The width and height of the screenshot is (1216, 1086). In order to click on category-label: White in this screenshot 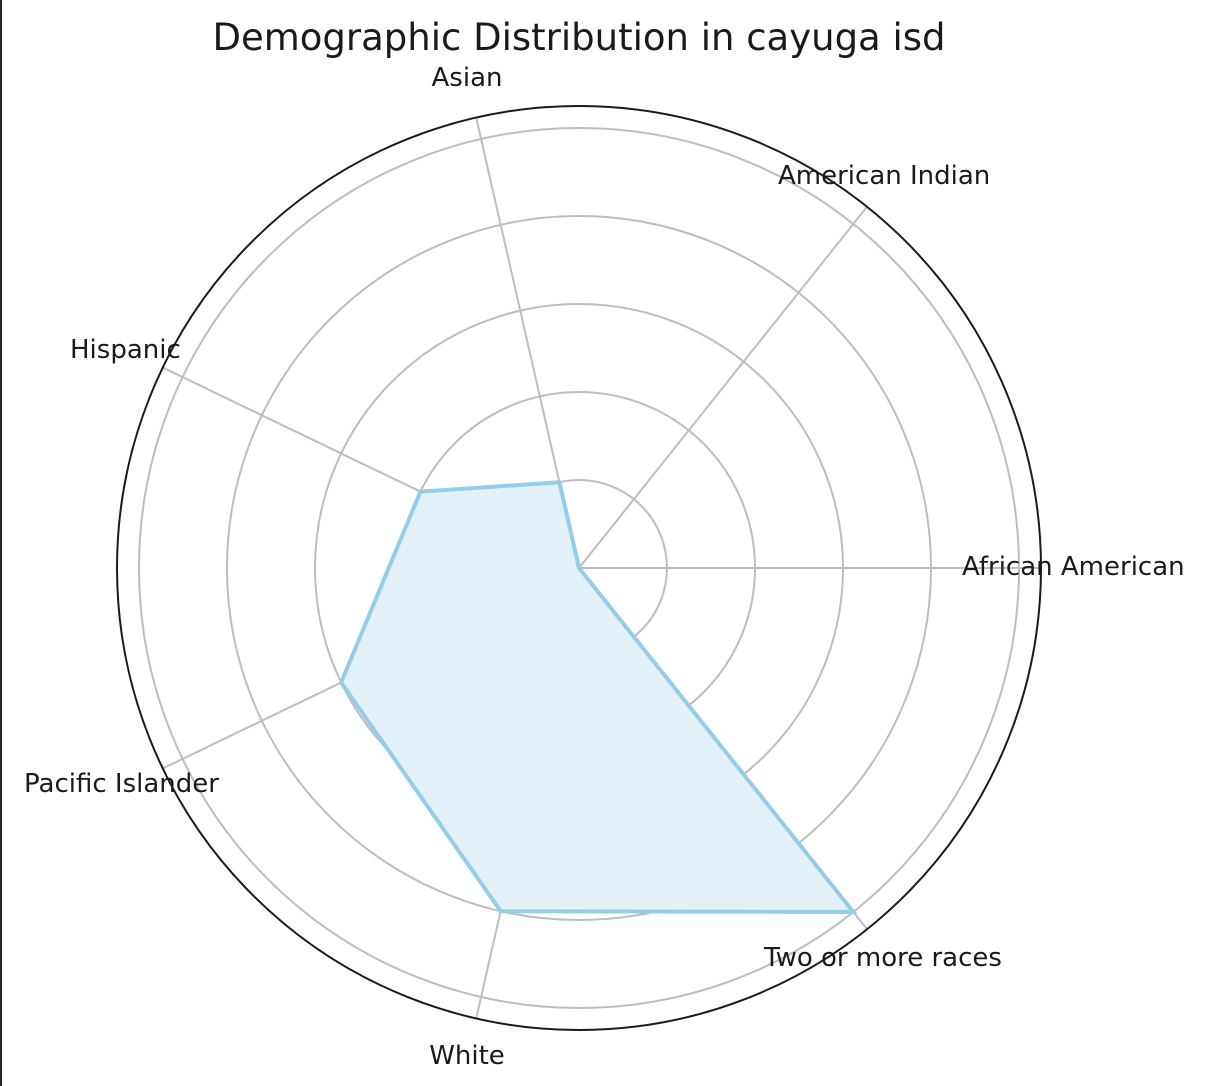, I will do `click(467, 1056)`.